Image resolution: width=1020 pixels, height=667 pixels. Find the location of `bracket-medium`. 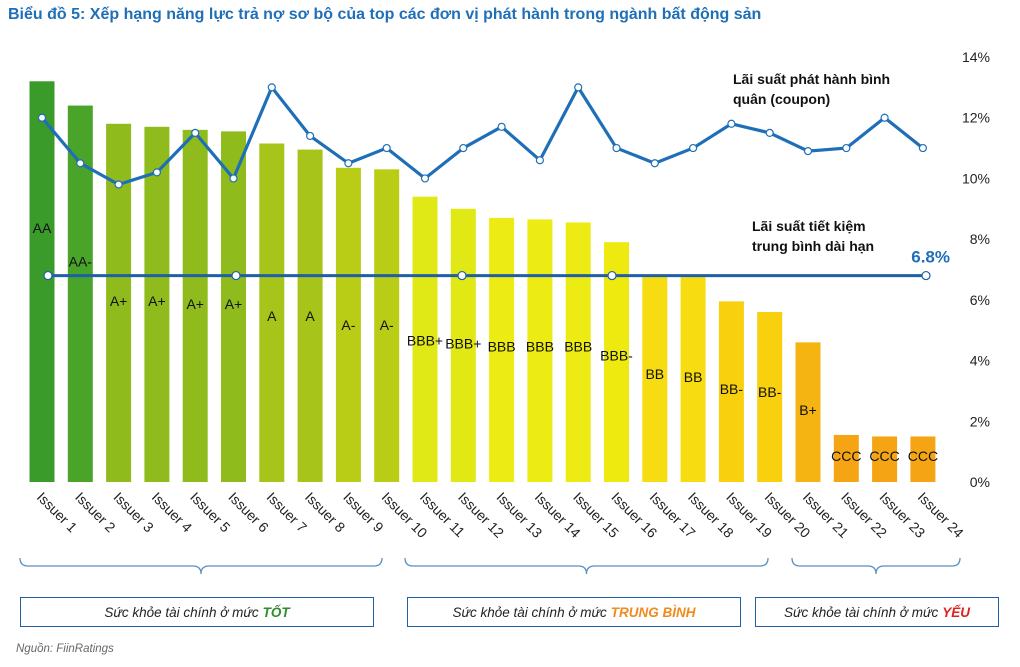

bracket-medium is located at coordinates (586, 566).